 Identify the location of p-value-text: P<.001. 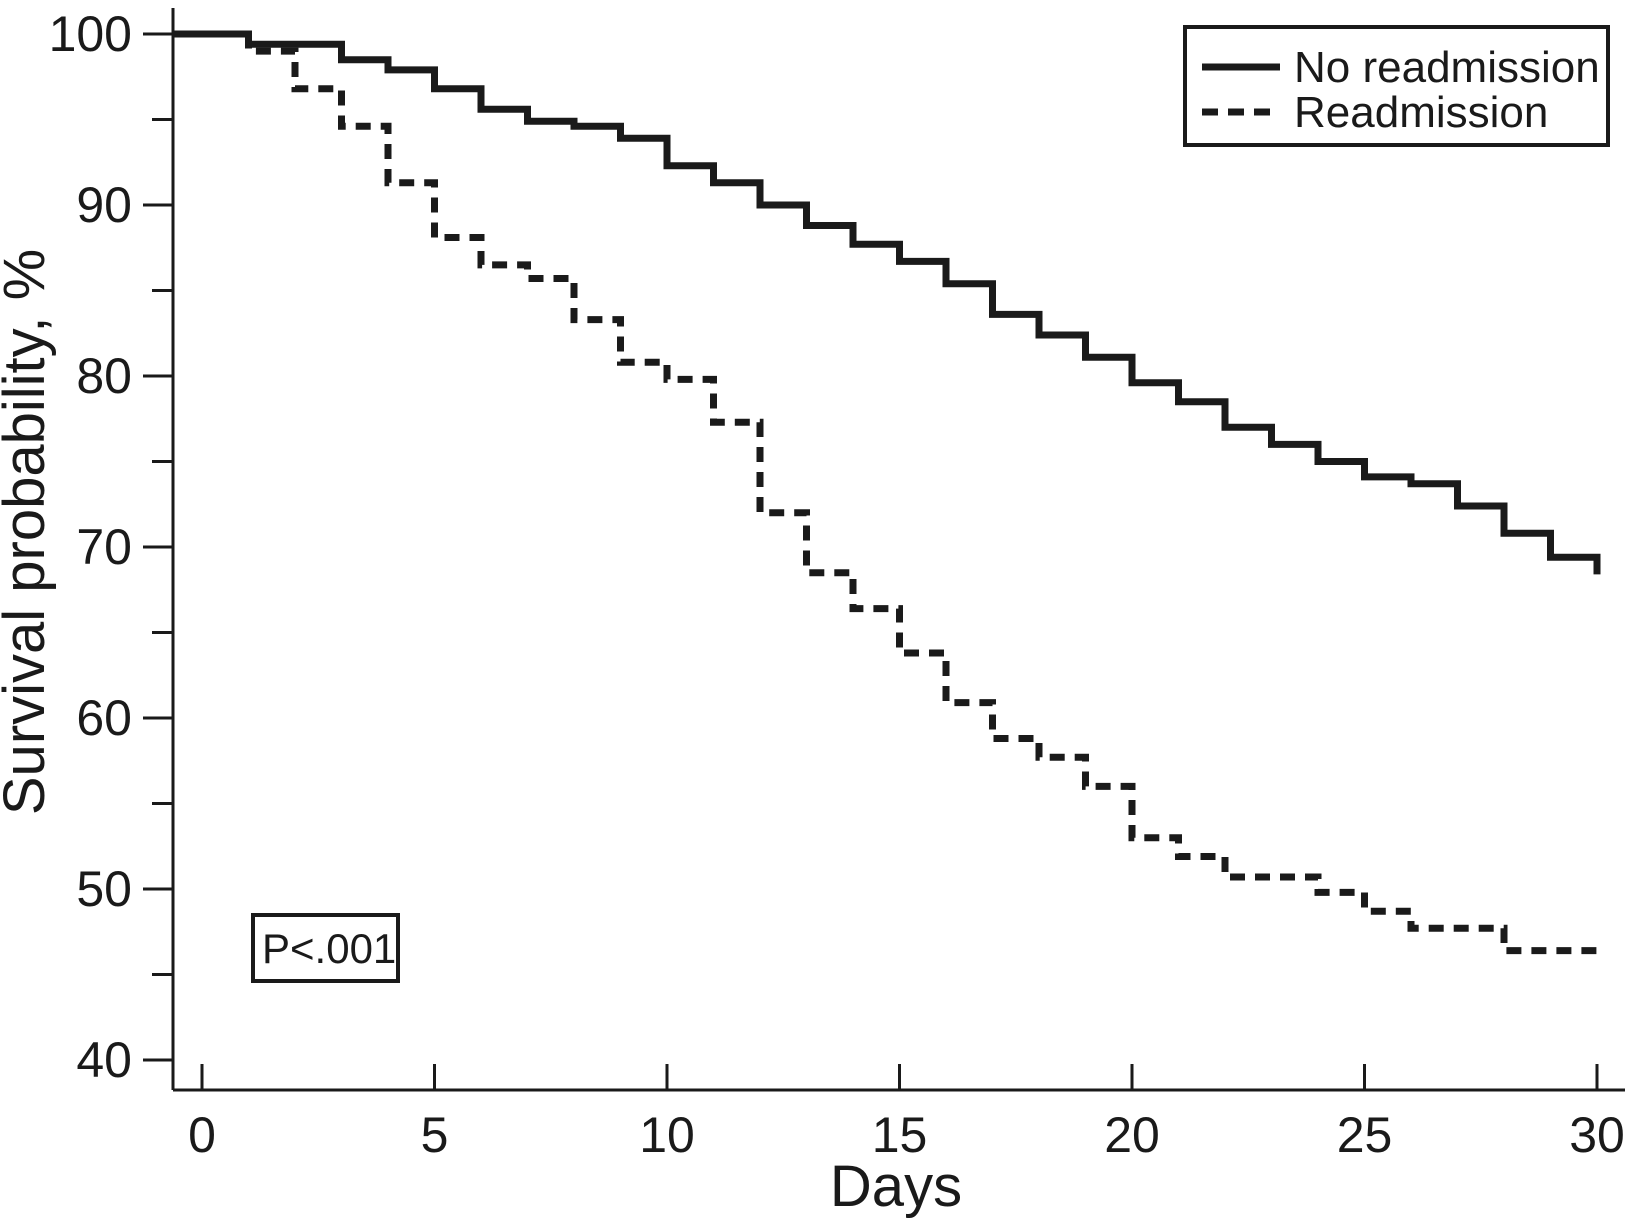
(329, 948).